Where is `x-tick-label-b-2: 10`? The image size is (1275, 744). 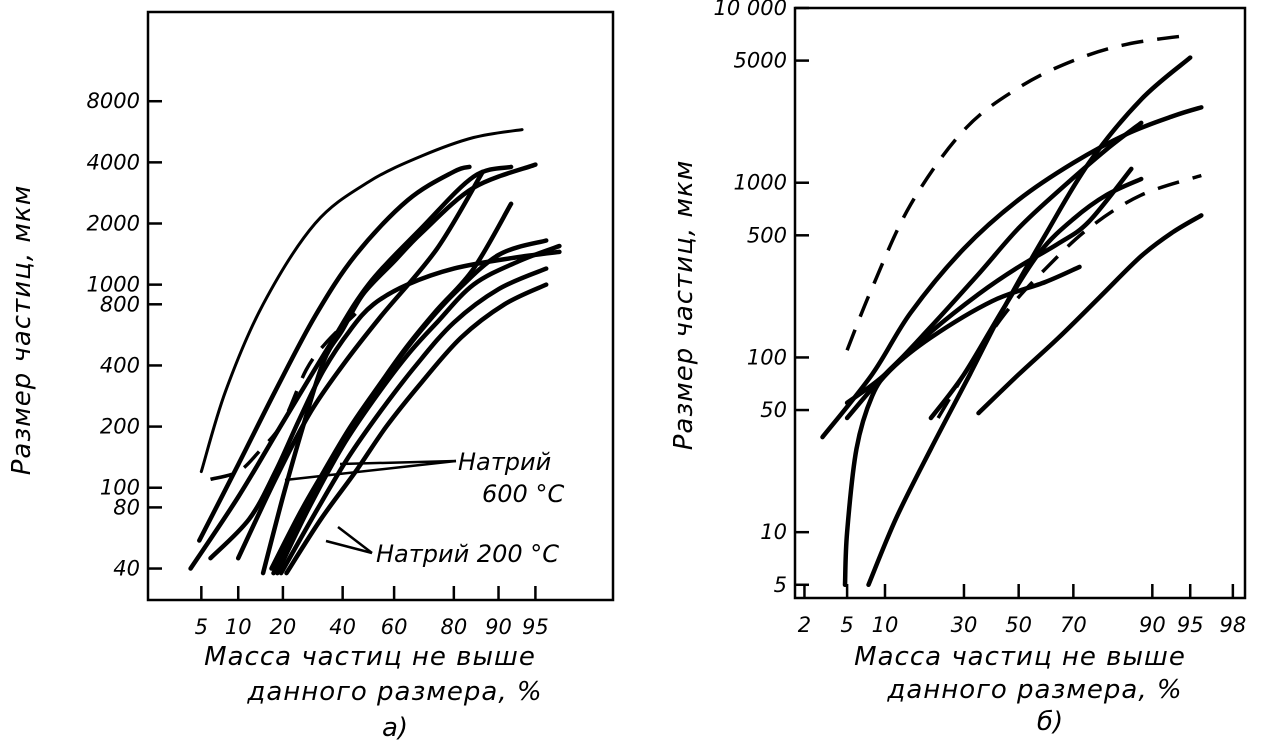
x-tick-label-b-2: 10 is located at coordinates (885, 625).